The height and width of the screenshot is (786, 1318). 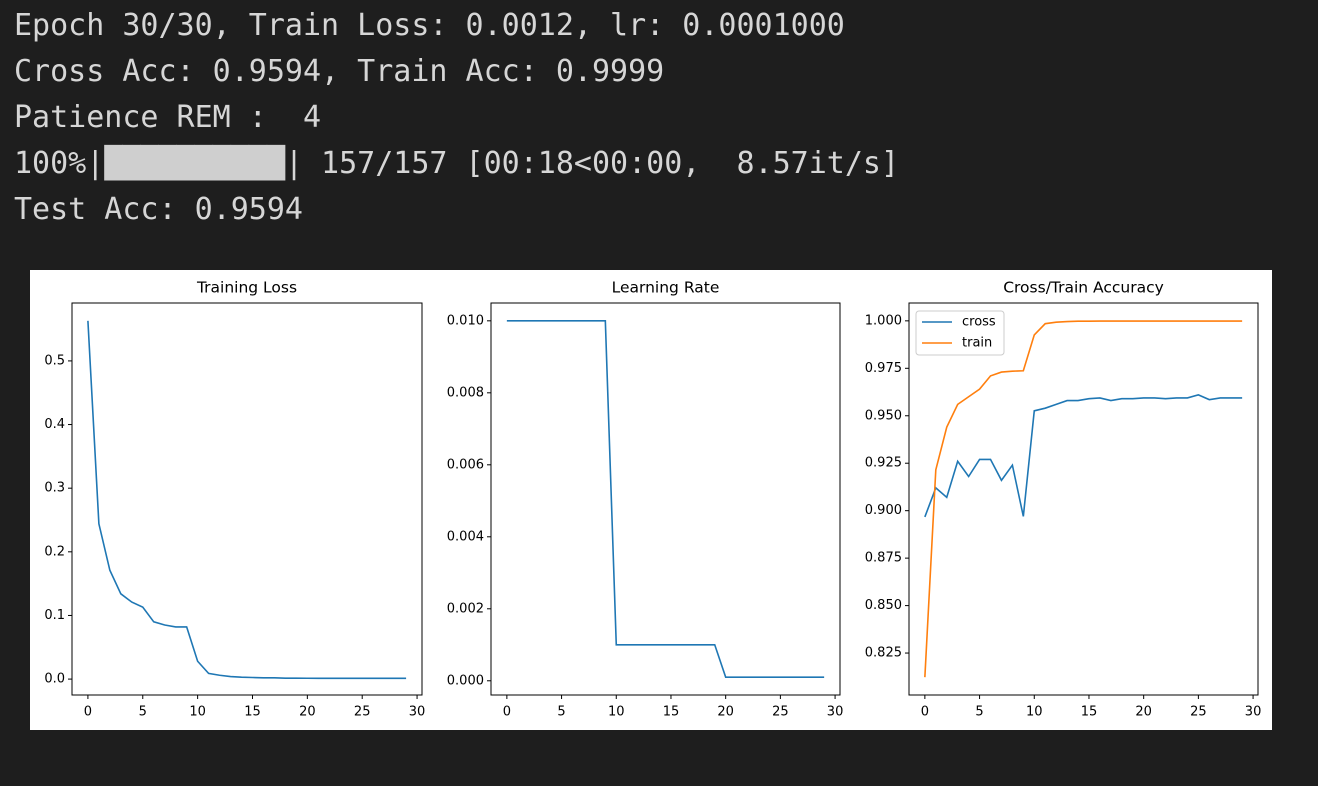 What do you see at coordinates (883, 463) in the screenshot?
I see `y-tick-label: 0.925` at bounding box center [883, 463].